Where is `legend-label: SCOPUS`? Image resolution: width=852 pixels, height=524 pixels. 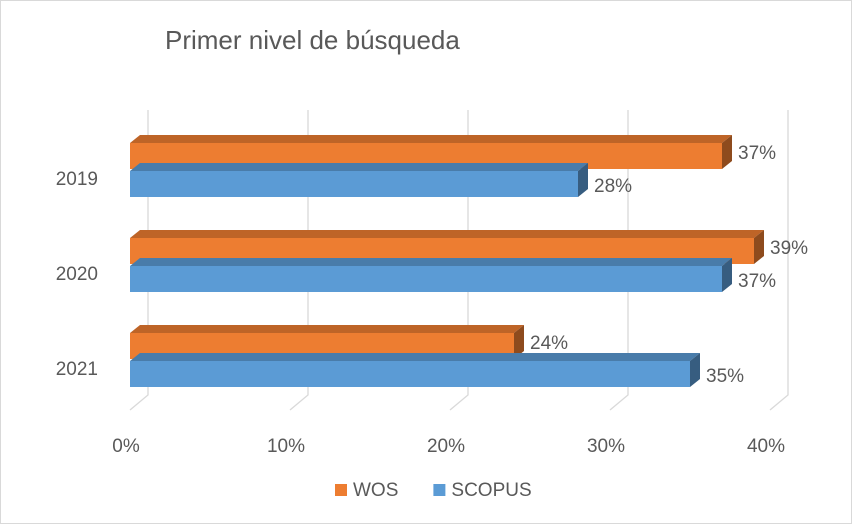 legend-label: SCOPUS is located at coordinates (491, 490).